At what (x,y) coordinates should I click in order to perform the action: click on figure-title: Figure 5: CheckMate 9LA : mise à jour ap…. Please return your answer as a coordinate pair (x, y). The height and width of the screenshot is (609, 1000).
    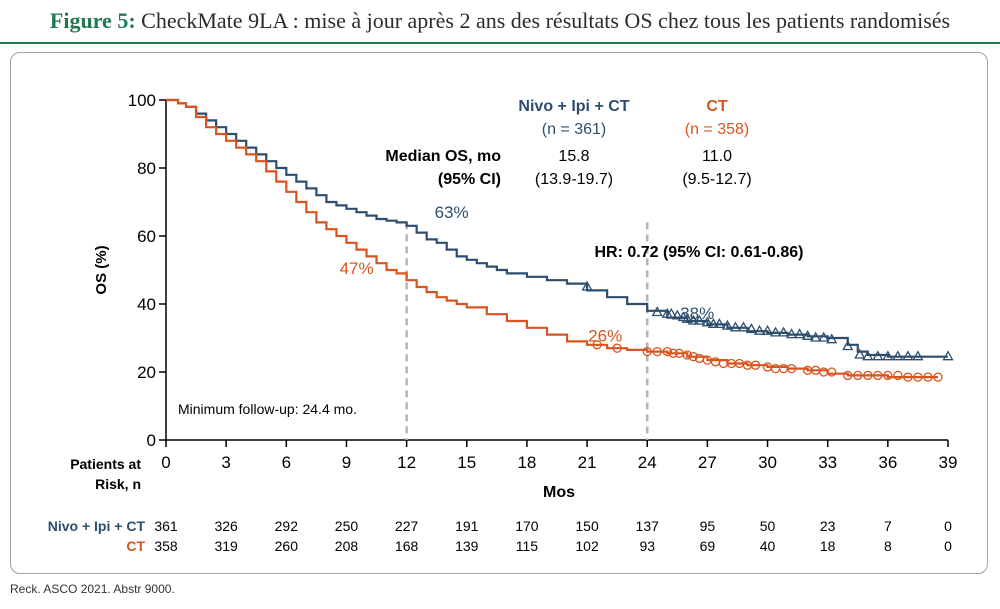
    Looking at the image, I should click on (500, 21).